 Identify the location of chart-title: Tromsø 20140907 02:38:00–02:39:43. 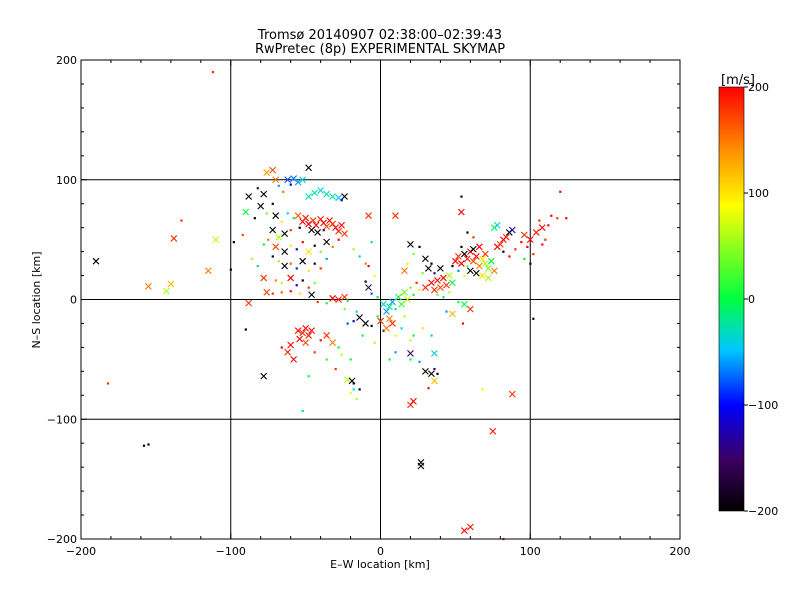
(379, 35).